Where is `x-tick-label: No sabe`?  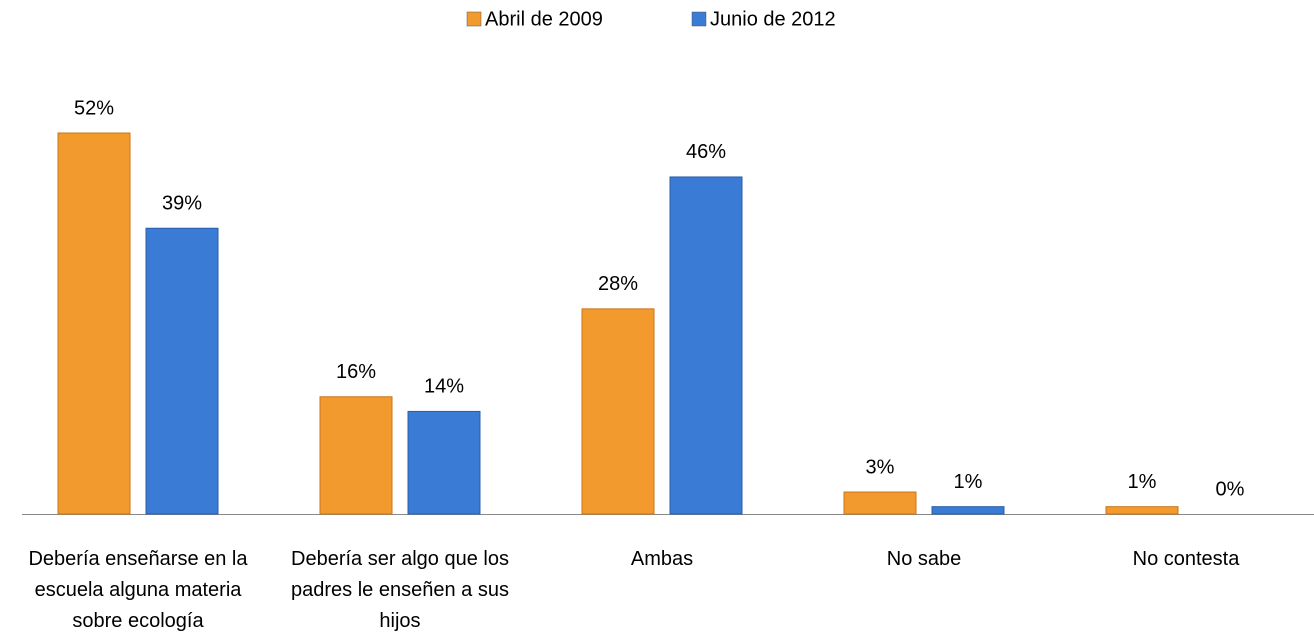 x-tick-label: No sabe is located at coordinates (924, 559).